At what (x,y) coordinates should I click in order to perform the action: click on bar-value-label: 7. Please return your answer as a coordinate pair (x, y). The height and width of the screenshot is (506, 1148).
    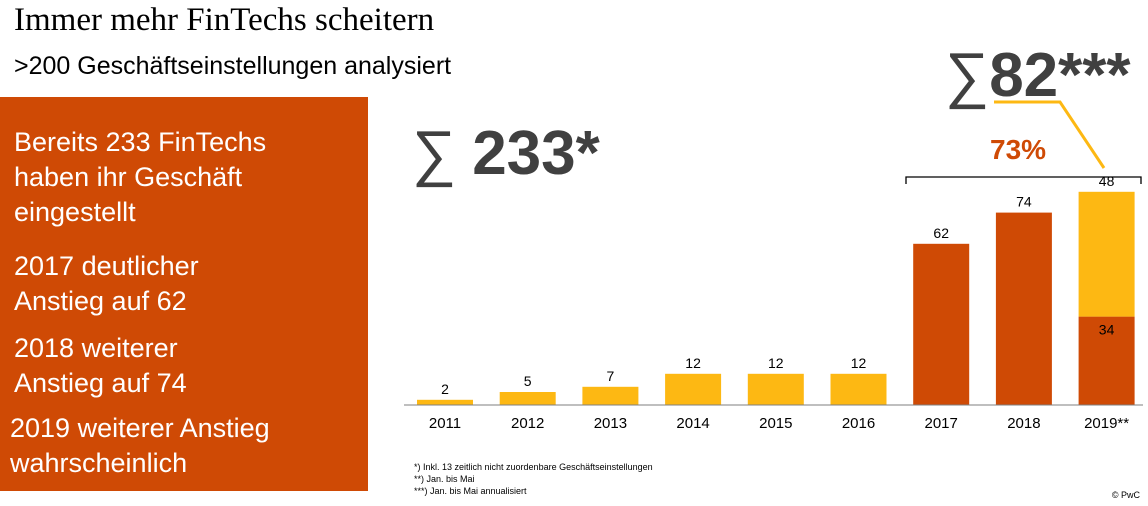
    Looking at the image, I should click on (611, 376).